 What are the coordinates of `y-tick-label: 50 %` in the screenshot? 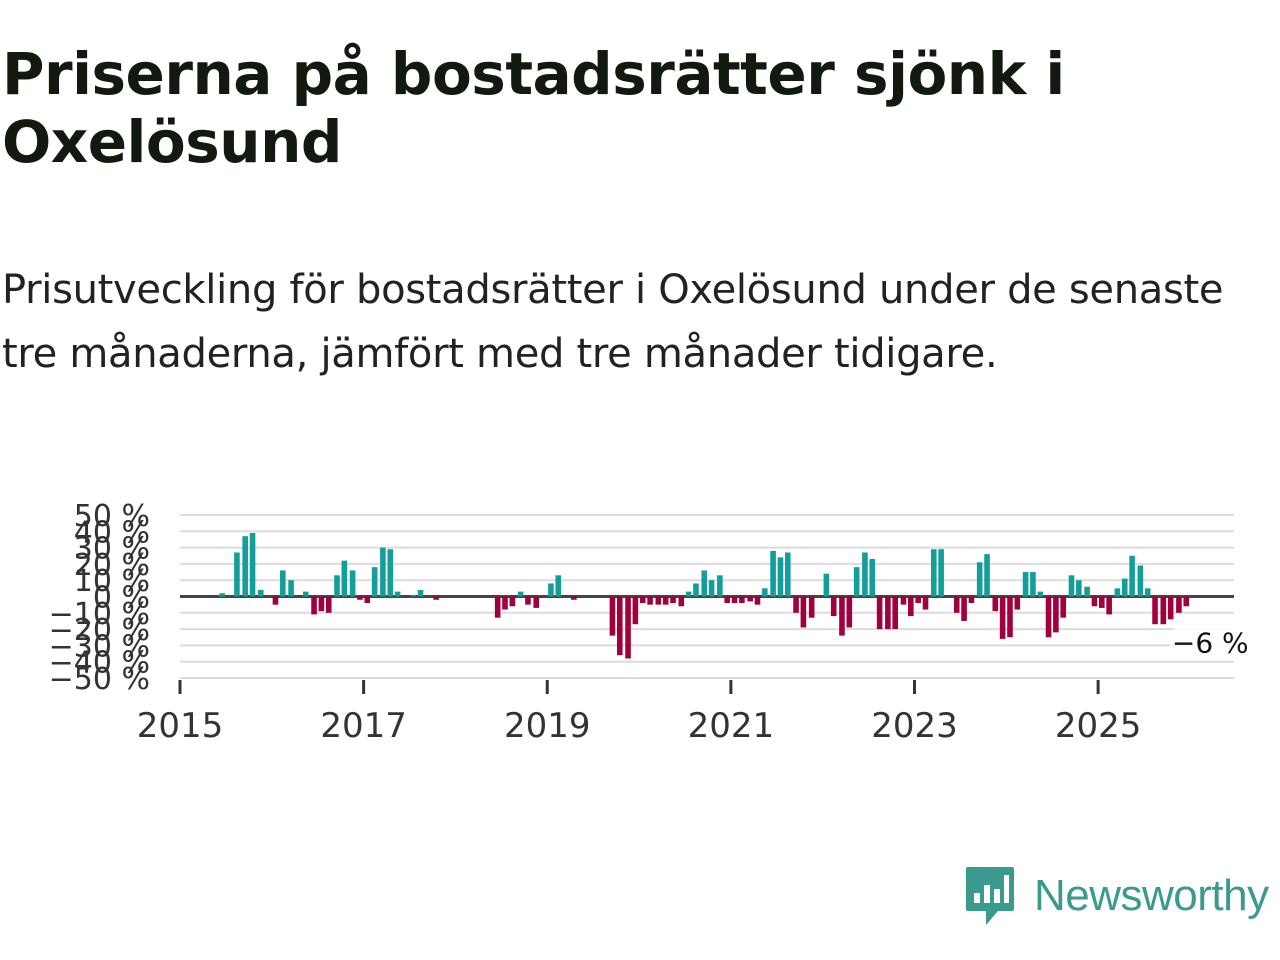 It's located at (112, 516).